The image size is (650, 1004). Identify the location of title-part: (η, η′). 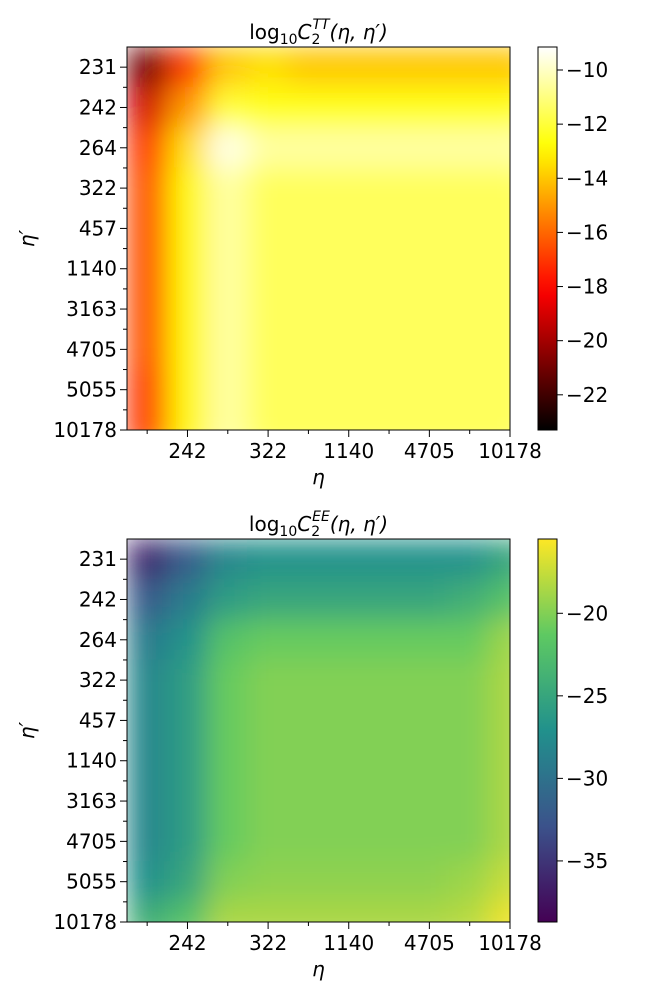
(359, 524).